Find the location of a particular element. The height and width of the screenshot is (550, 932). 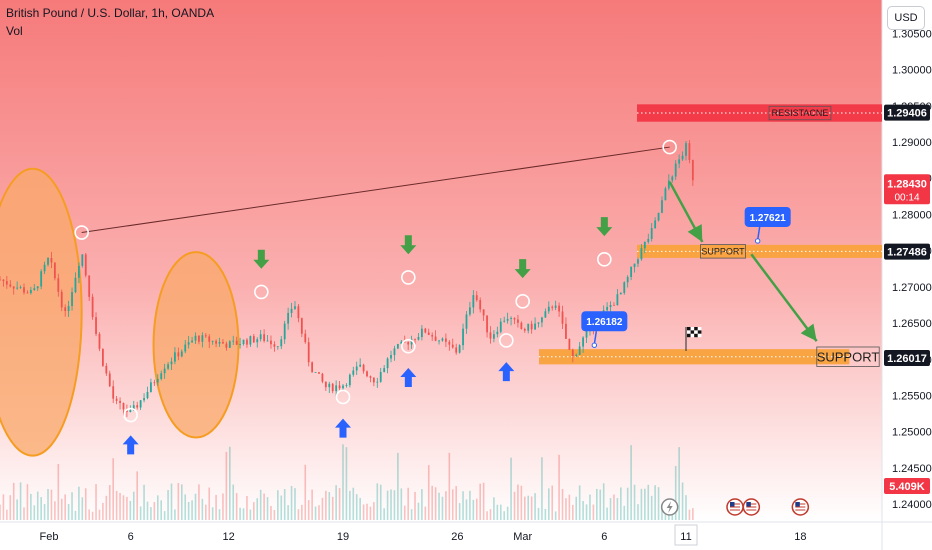

time-tick-label: 6 is located at coordinates (131, 537).